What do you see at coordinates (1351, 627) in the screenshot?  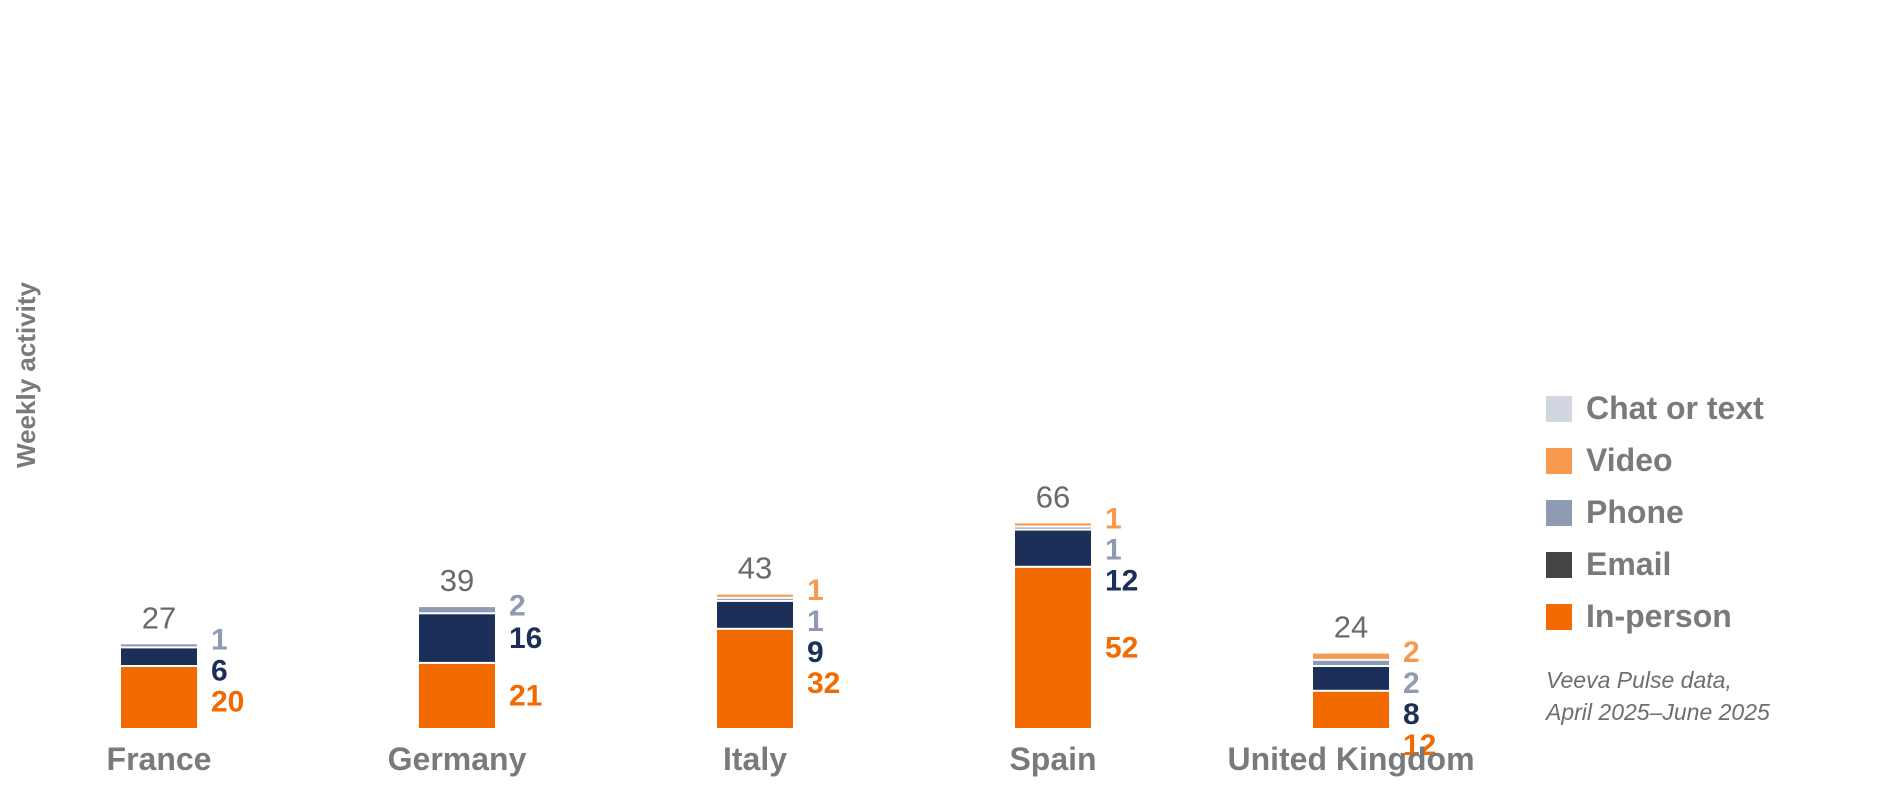 I see `total-label-united-kingdom: 24` at bounding box center [1351, 627].